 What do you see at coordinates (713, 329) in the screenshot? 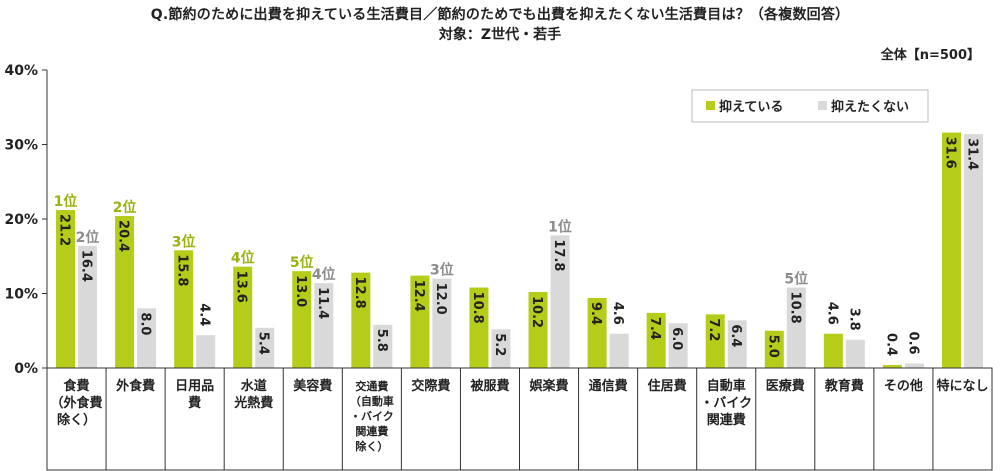
I see `value-label: 7.2` at bounding box center [713, 329].